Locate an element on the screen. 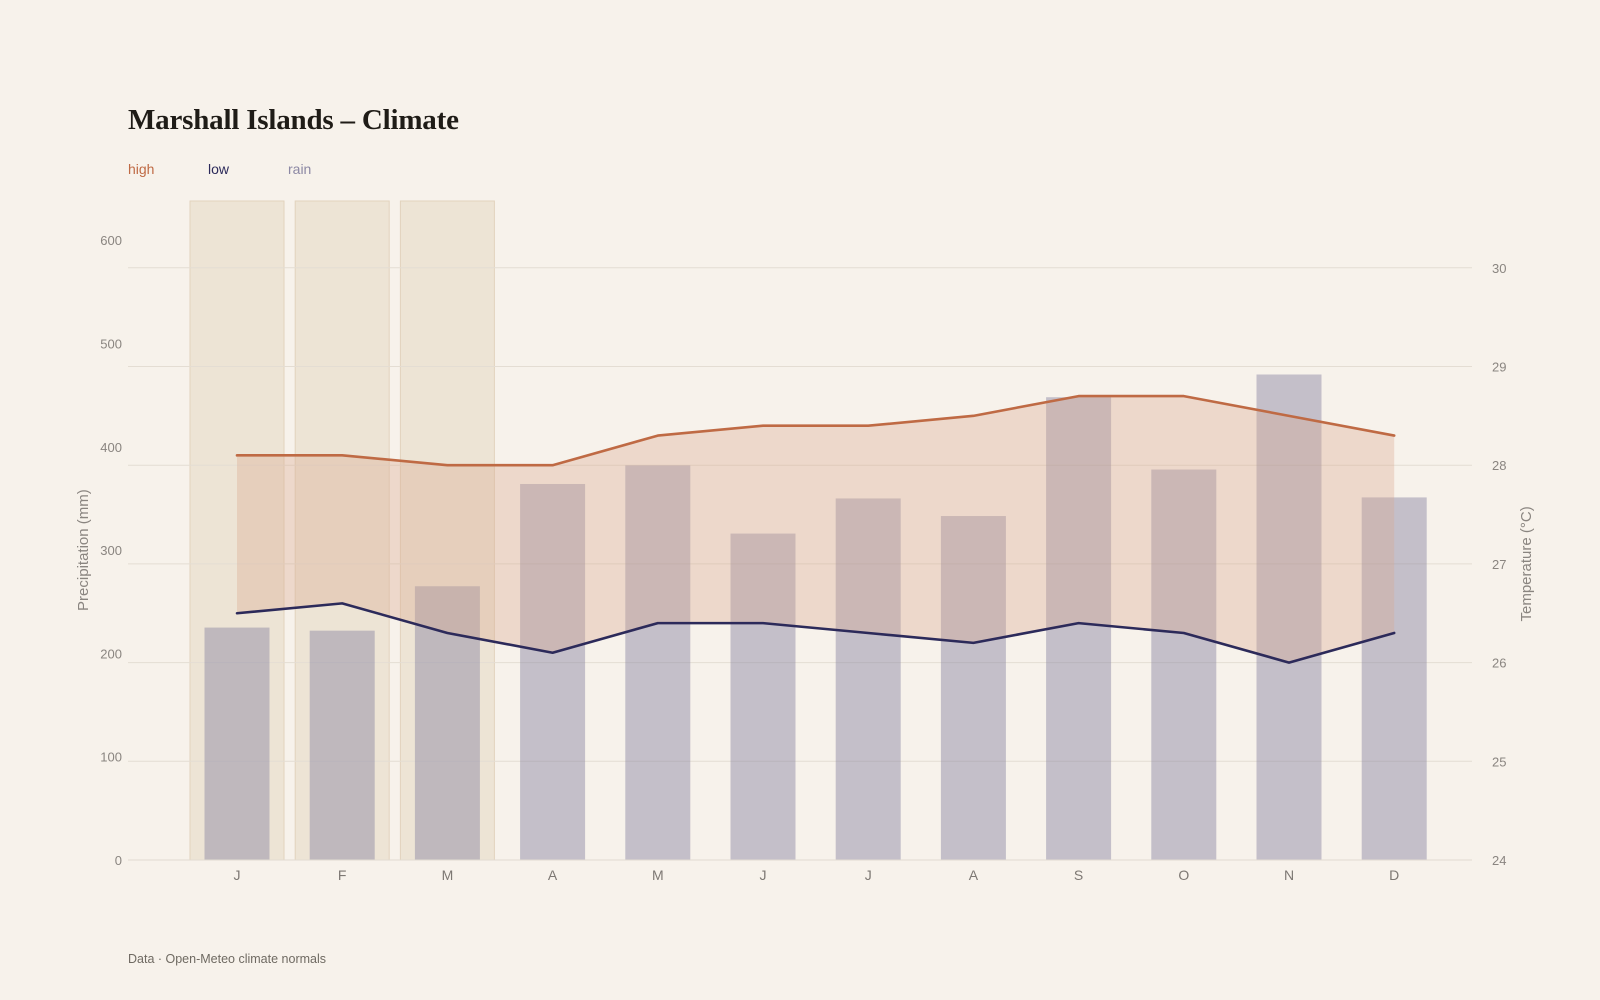 The image size is (1600, 1000). x-tick-label: O is located at coordinates (1183, 875).